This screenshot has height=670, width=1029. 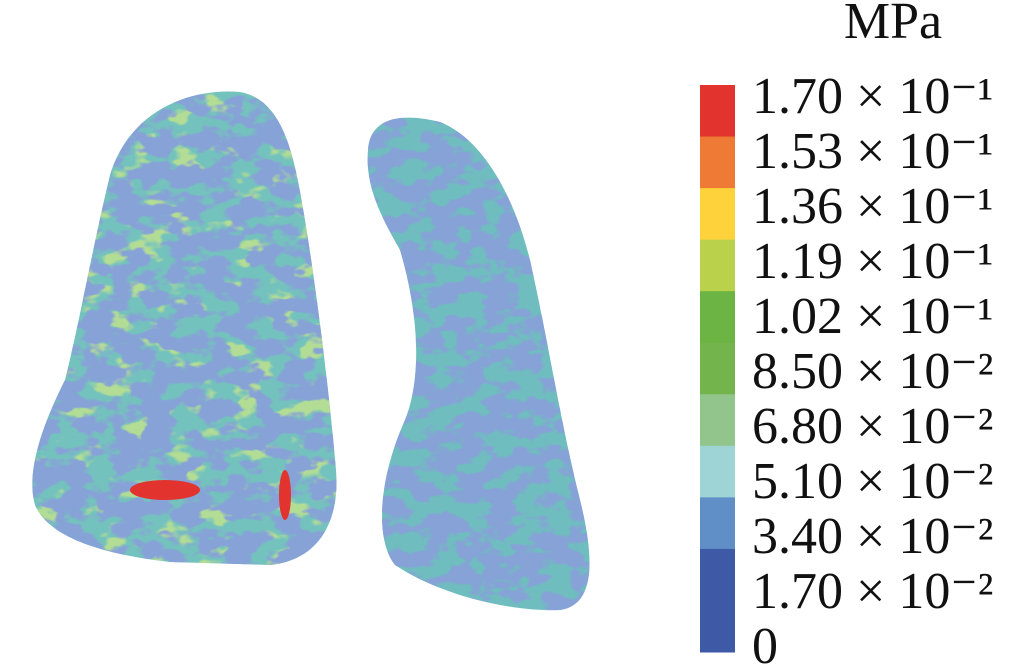 What do you see at coordinates (872, 261) in the screenshot?
I see `legend-label: 1.19 × 10⁻¹` at bounding box center [872, 261].